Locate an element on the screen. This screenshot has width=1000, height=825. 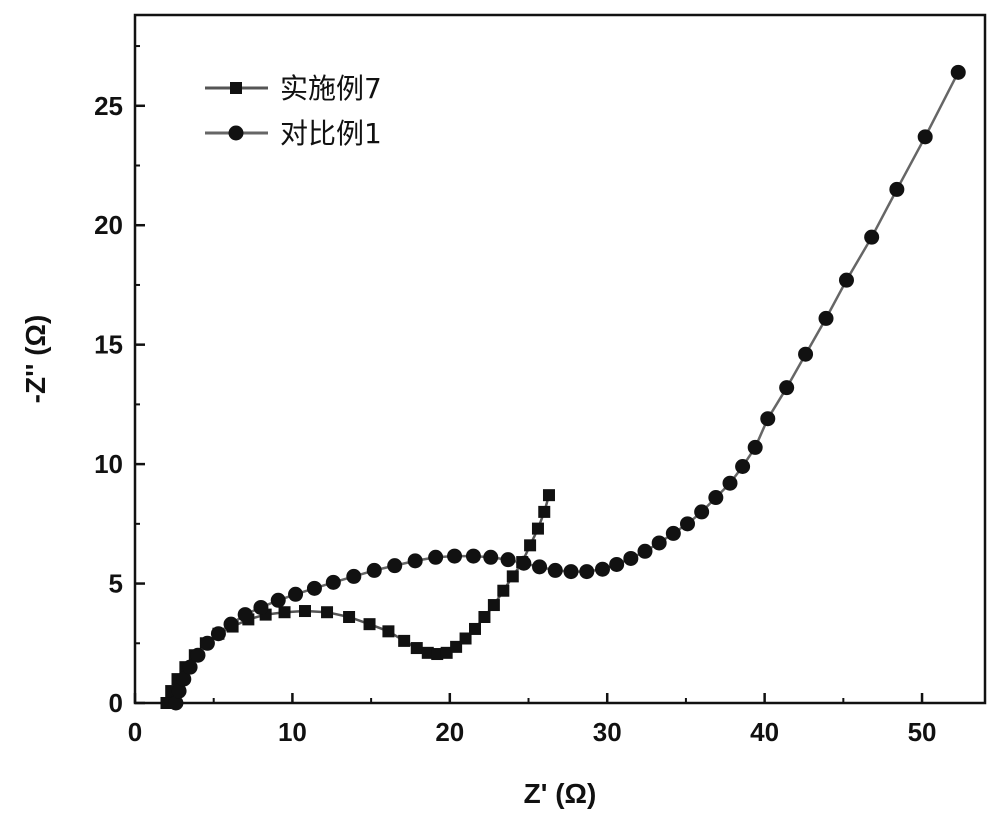
x-tick-label-2: 20 is located at coordinates (449, 732).